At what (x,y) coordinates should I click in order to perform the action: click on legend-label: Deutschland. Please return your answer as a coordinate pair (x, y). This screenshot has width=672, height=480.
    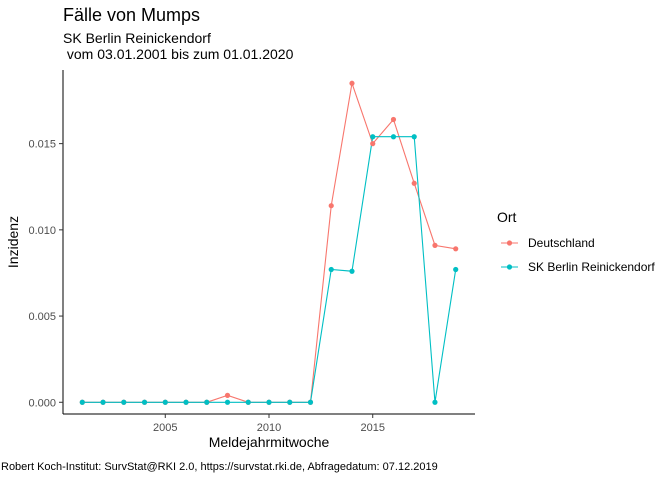
    Looking at the image, I should click on (561, 243).